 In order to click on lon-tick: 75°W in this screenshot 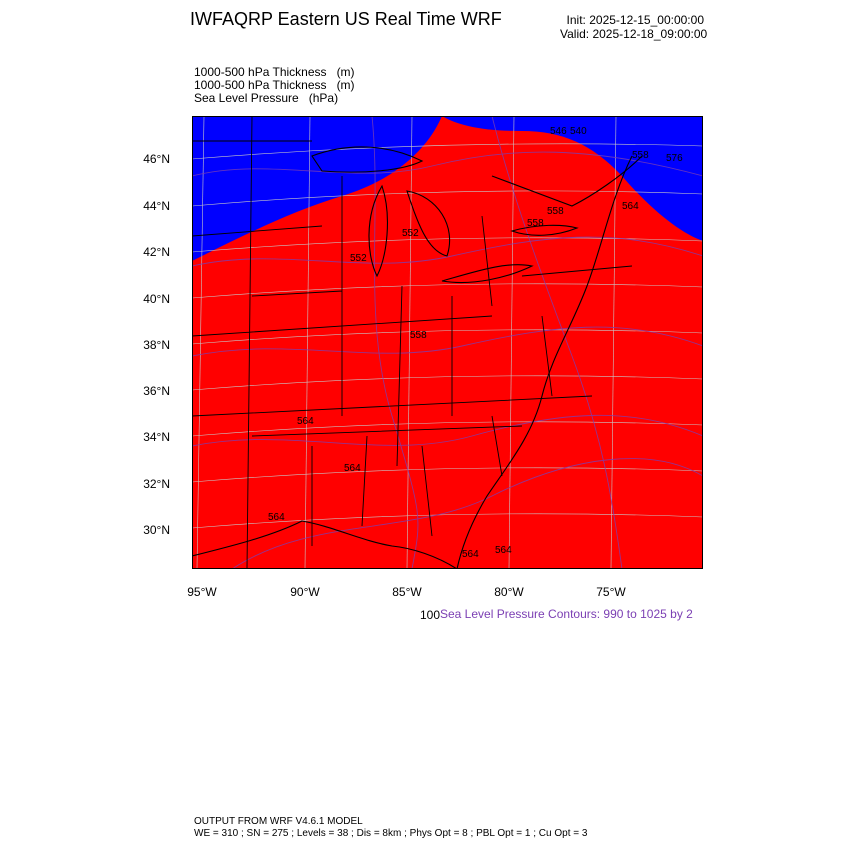, I will do `click(611, 592)`.